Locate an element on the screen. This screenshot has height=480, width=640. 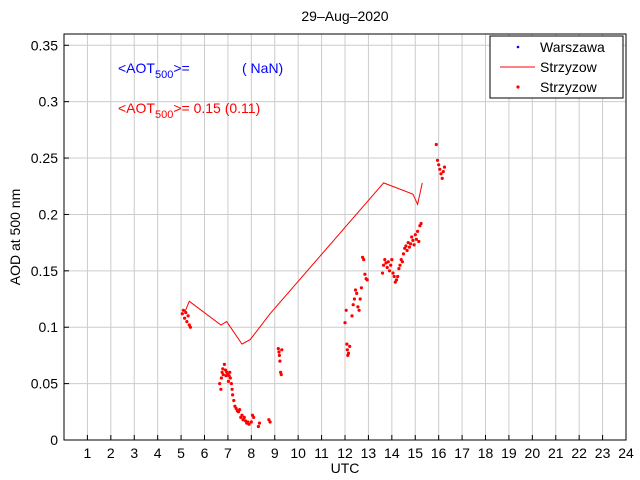
annotation-strzyzow: <AOT500>= 0.15 (0.11) is located at coordinates (189, 110).